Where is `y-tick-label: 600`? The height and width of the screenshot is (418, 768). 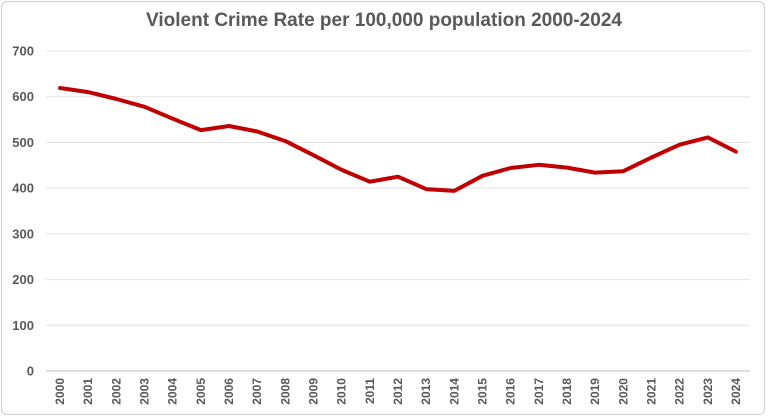
y-tick-label: 600 is located at coordinates (23, 96).